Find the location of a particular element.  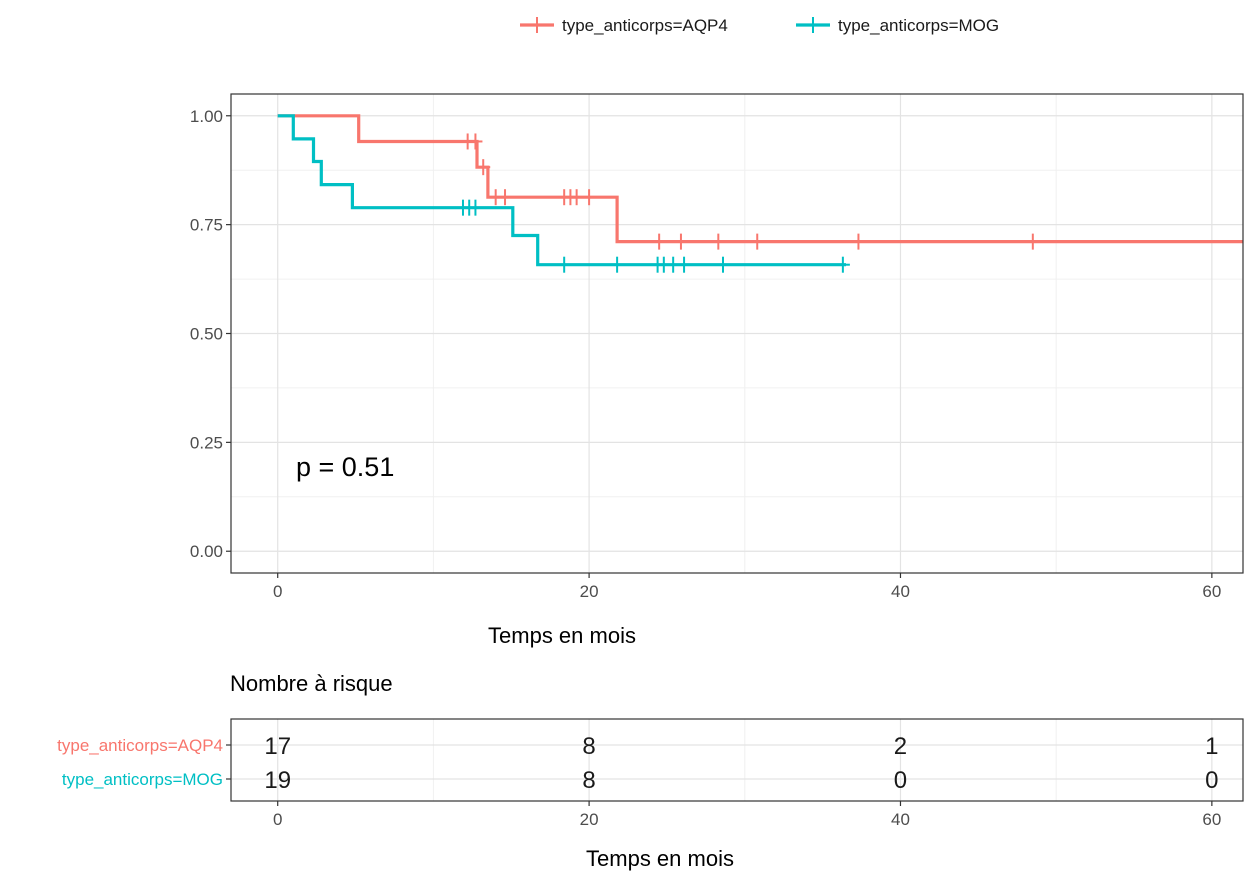

legend-entry-1: type_anticorps=MOG is located at coordinates (897, 25).